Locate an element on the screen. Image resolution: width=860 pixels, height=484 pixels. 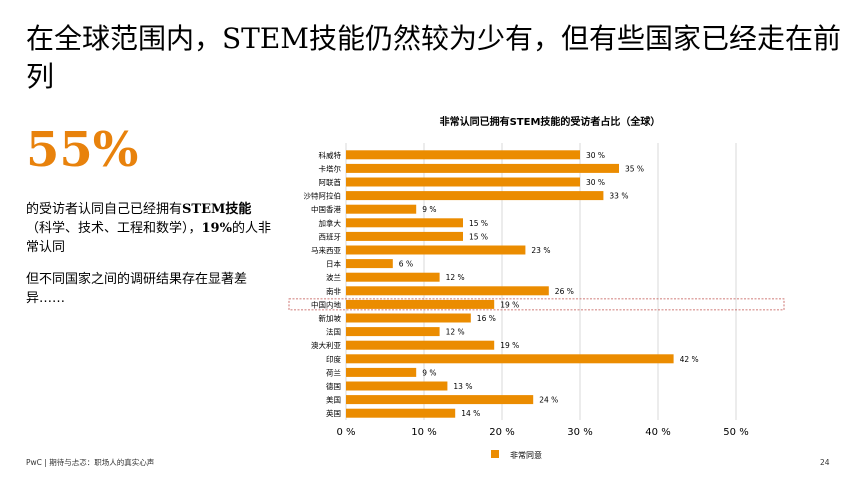
category-label: 中国内地 is located at coordinates (326, 304).